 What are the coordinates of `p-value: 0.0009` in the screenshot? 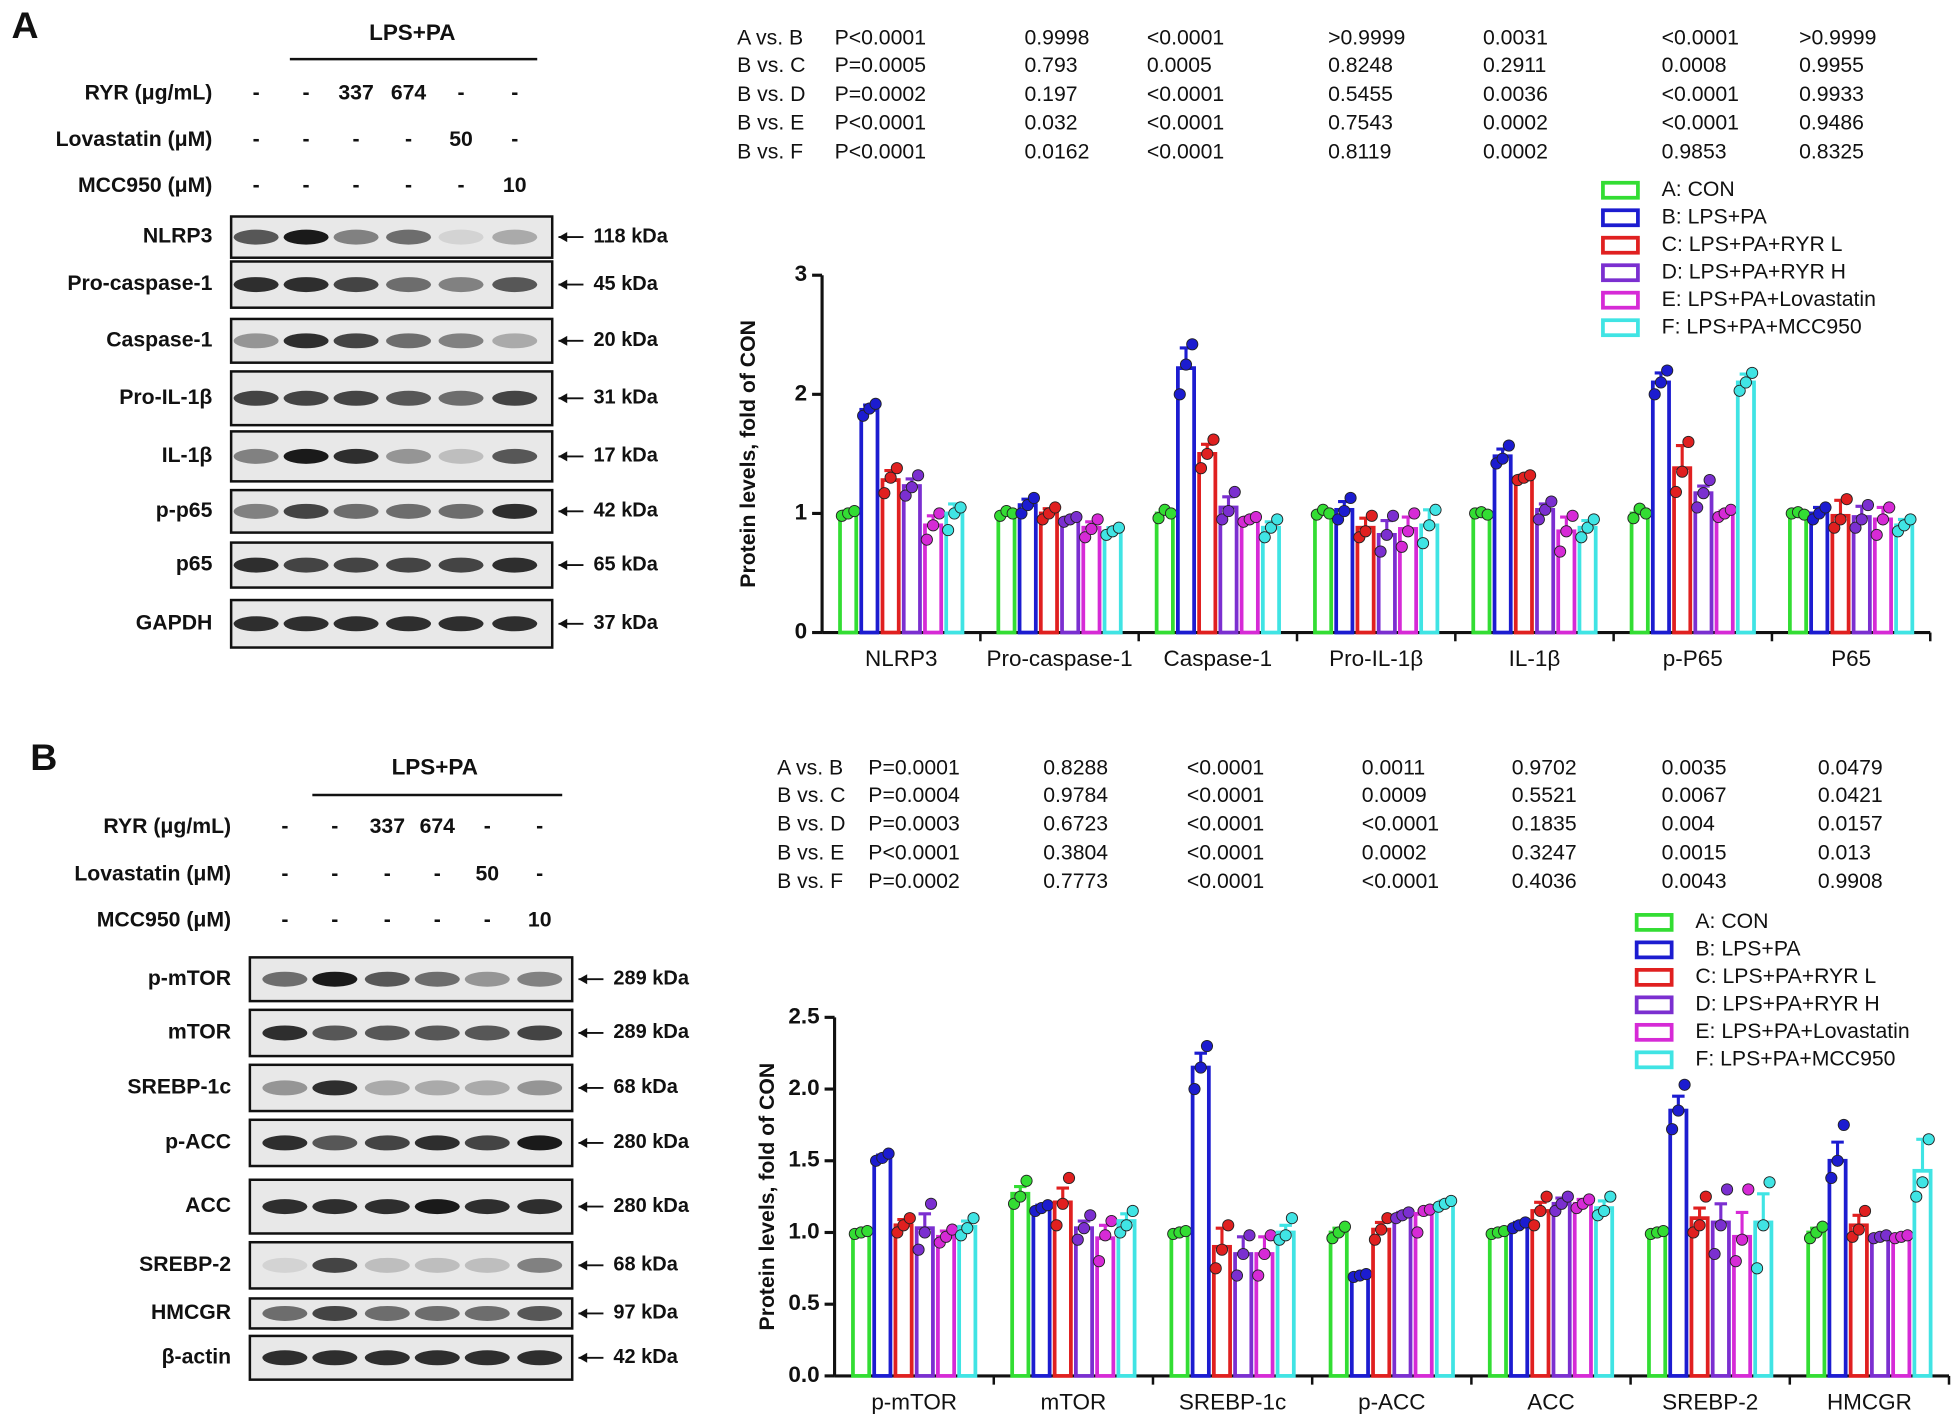 It's located at (1394, 795).